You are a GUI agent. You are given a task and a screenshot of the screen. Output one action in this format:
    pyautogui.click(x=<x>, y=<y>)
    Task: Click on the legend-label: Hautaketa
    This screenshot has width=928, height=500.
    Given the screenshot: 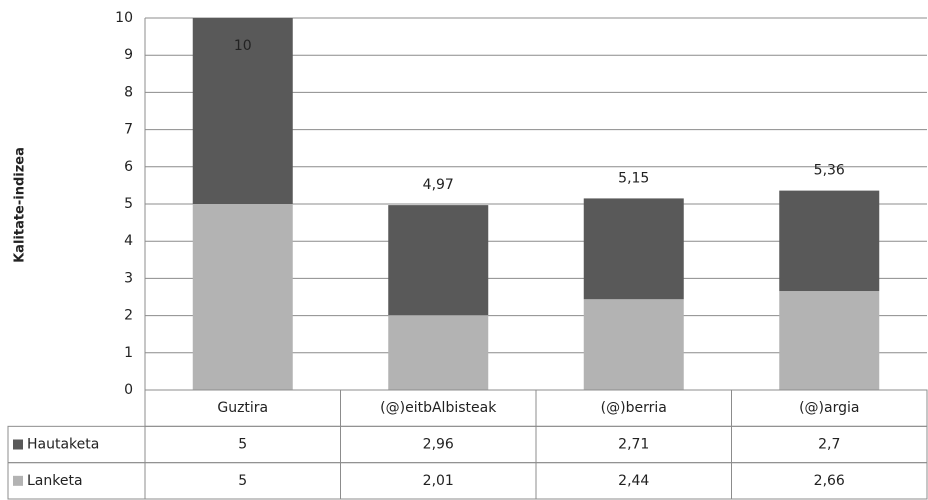 What is the action you would take?
    pyautogui.click(x=63, y=445)
    